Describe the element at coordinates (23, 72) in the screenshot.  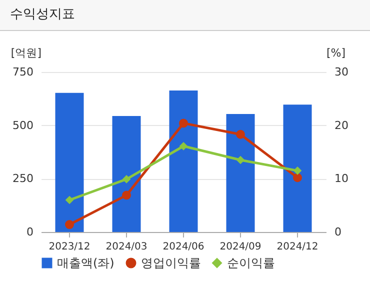
I see `y-tick-label: 750` at that location.